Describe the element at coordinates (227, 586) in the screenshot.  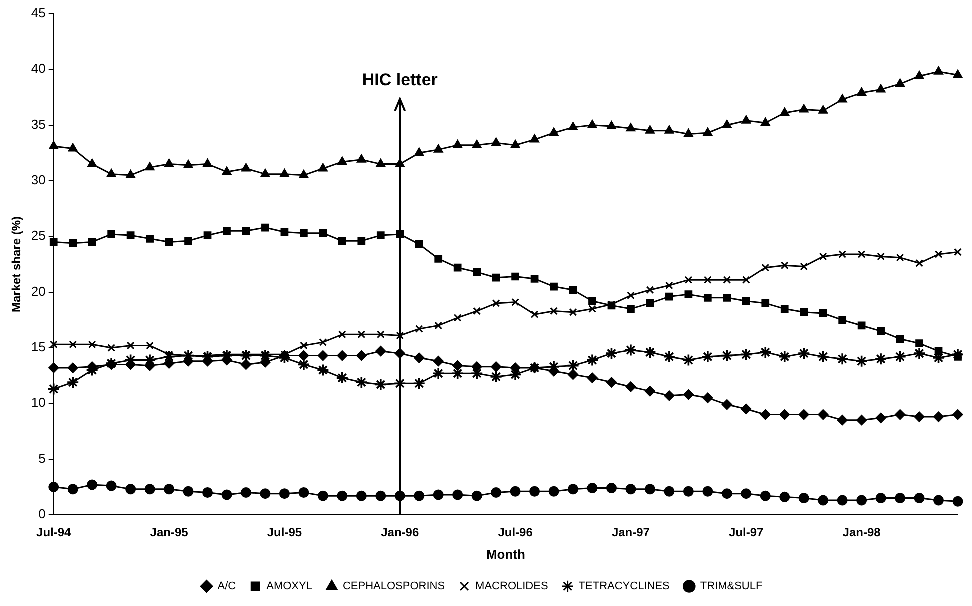
I see `legend-label: A/C` at that location.